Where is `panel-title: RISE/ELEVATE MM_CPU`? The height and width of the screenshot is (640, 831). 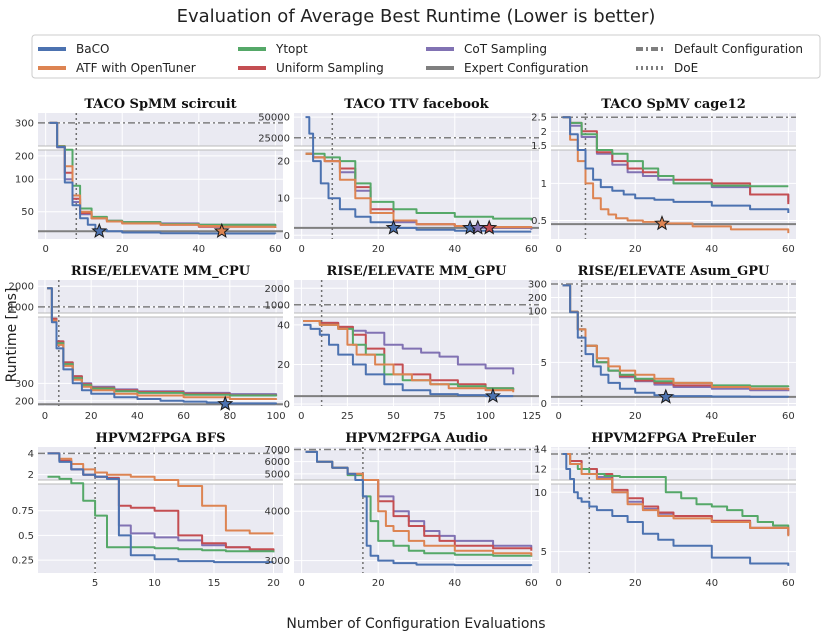 panel-title: RISE/ELEVATE MM_CPU is located at coordinates (161, 271).